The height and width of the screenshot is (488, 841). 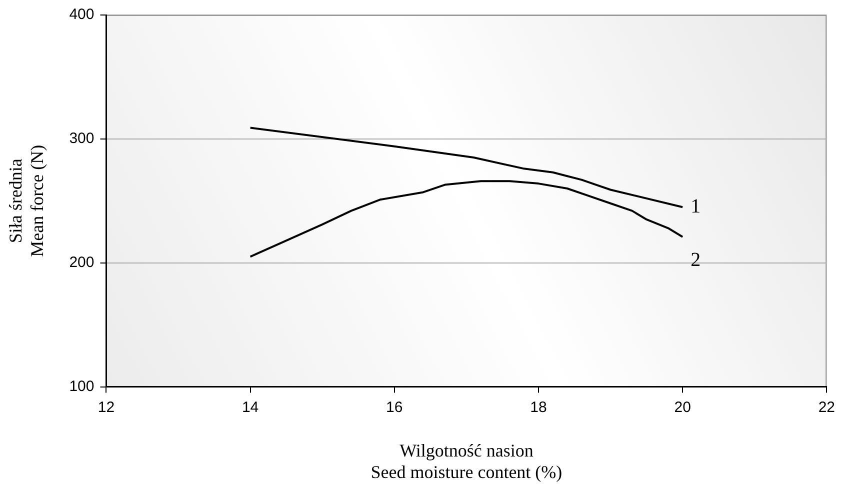 I want to click on y-tick-label: 200, so click(x=81, y=263).